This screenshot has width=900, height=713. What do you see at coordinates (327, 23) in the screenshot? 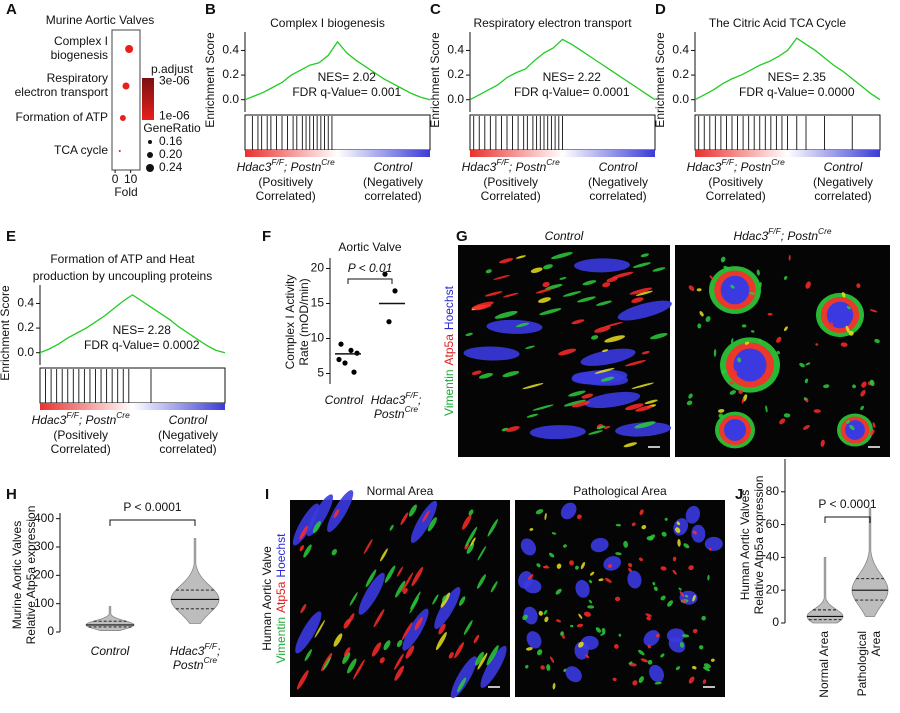
I see `chart-title: Complex I biogenesis` at bounding box center [327, 23].